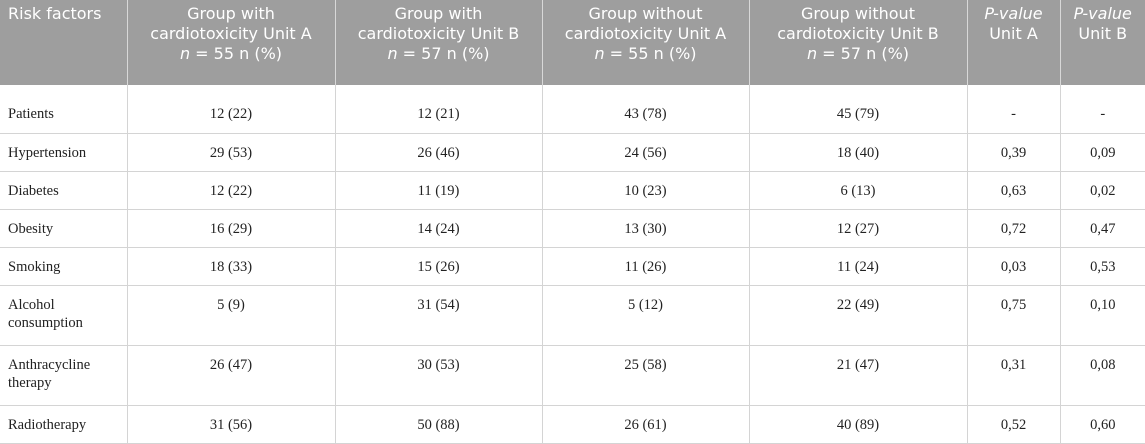  I want to click on table-cell: 0,02, so click(1102, 190).